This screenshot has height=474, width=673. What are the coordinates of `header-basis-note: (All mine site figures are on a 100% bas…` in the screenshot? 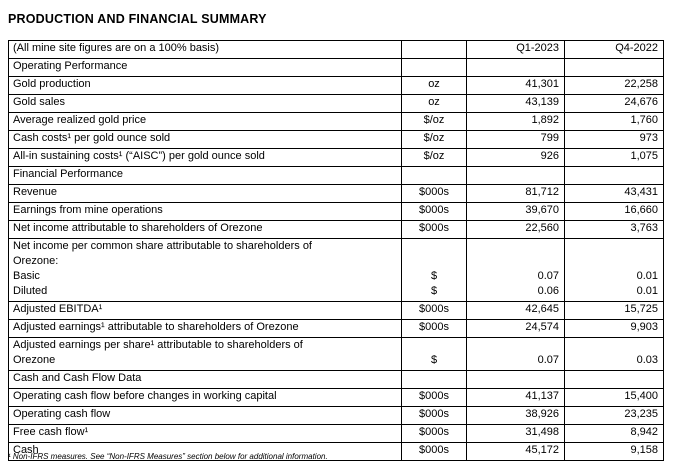 It's located at (205, 49).